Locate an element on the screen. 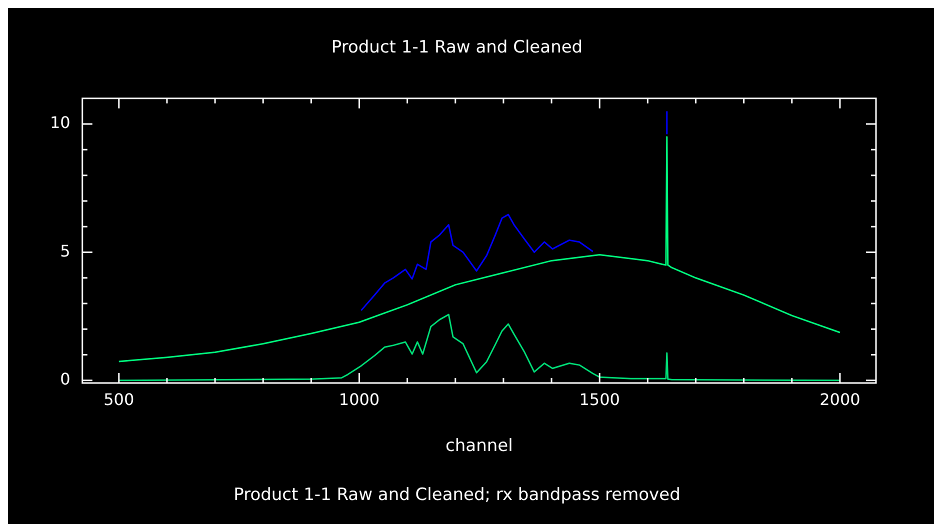 The width and height of the screenshot is (942, 532). y-tick-label: 10 is located at coordinates (60, 122).